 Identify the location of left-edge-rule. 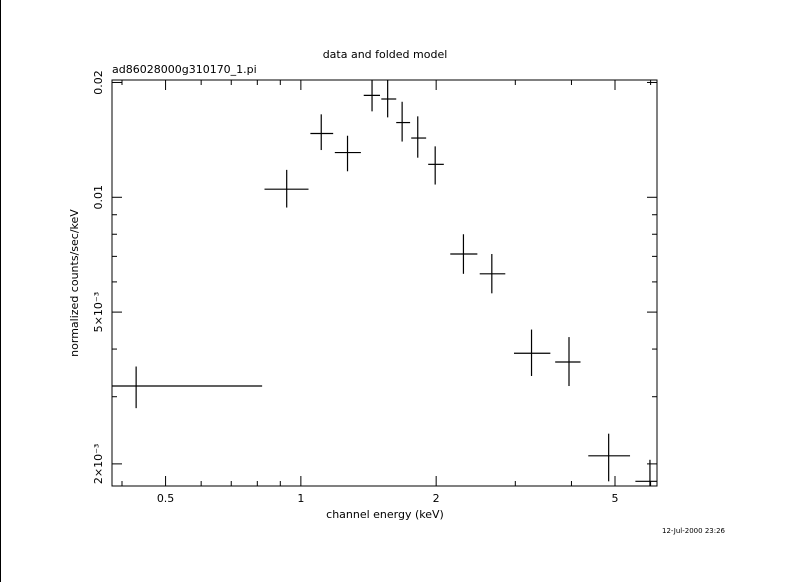
(0, 291).